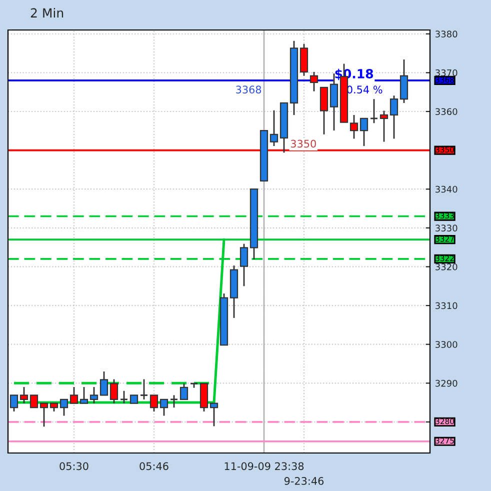 The width and height of the screenshot is (491, 491). I want to click on x-tick-label: 05:30, so click(74, 466).